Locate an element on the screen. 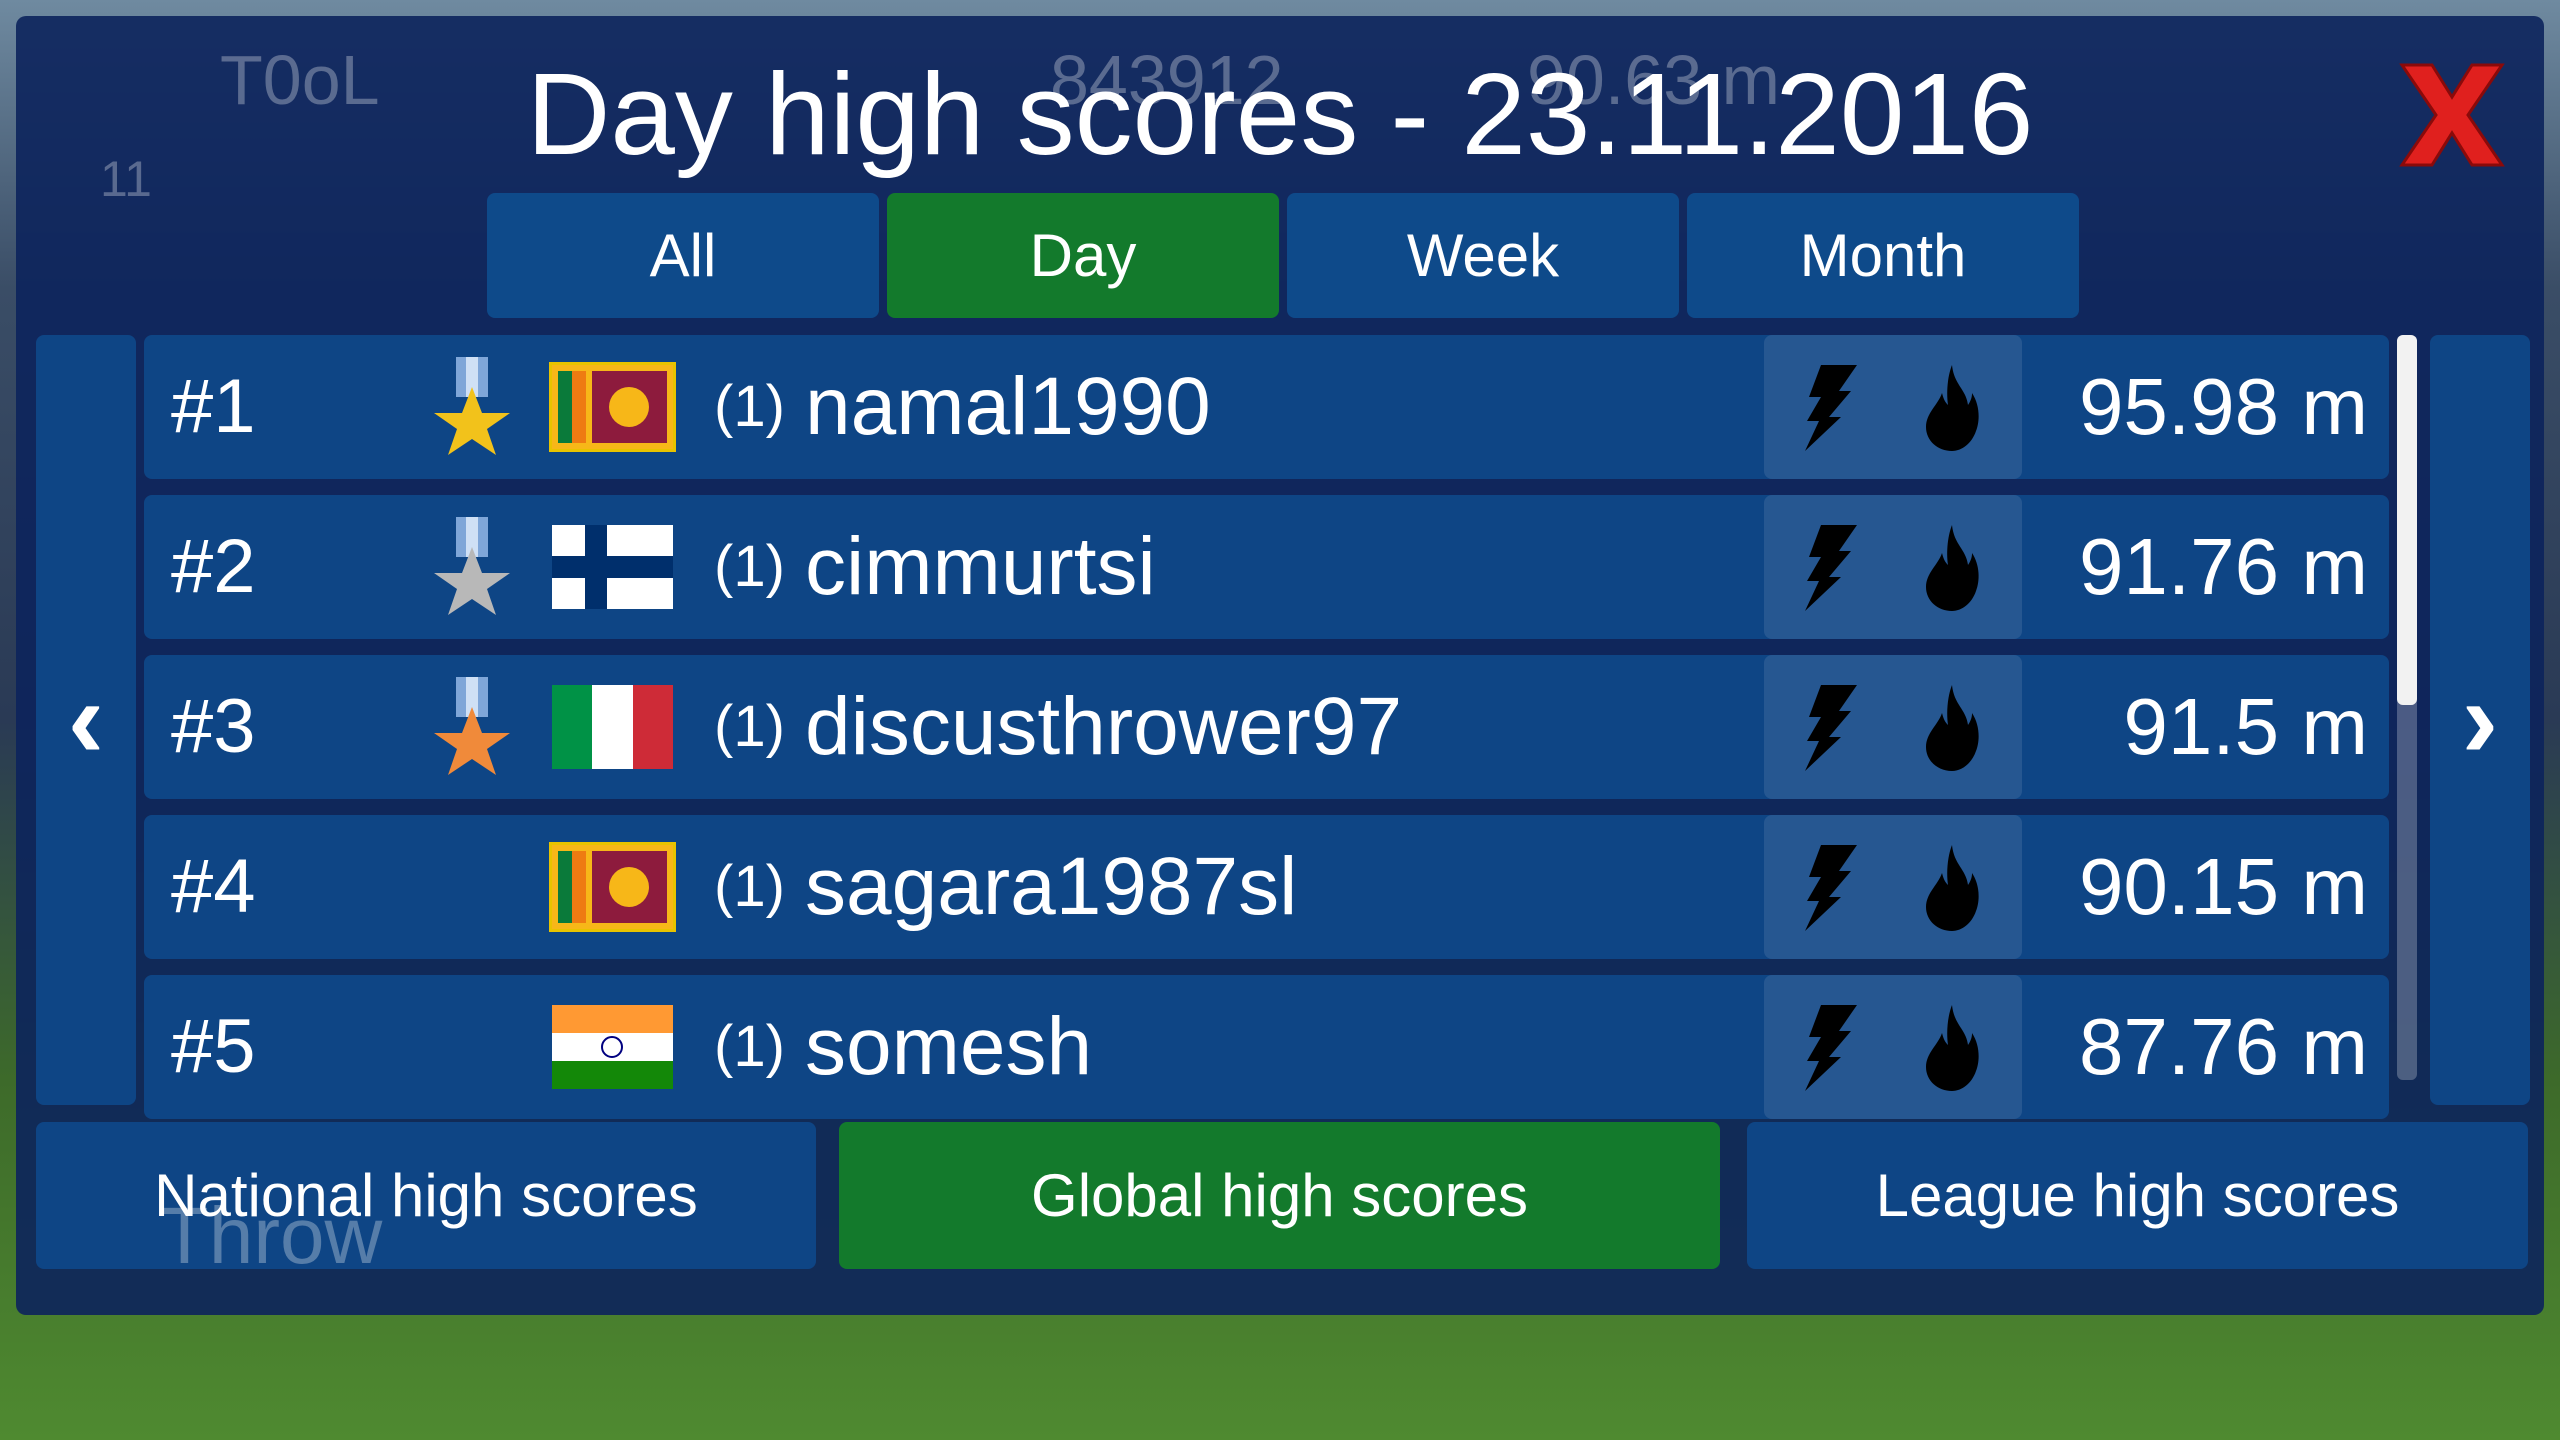 Image resolution: width=2560 pixels, height=1440 pixels. close-icon is located at coordinates (2452, 115).